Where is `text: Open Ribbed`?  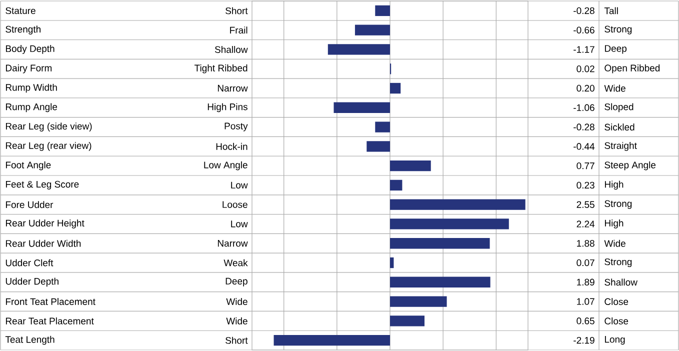
text: Open Ribbed is located at coordinates (632, 69).